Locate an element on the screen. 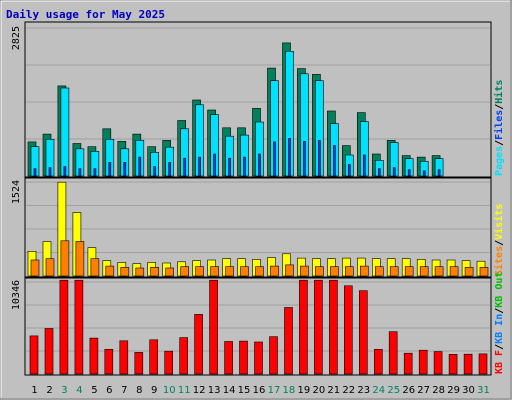 The image size is (512, 400). y-max-label: 10346 is located at coordinates (16, 295).